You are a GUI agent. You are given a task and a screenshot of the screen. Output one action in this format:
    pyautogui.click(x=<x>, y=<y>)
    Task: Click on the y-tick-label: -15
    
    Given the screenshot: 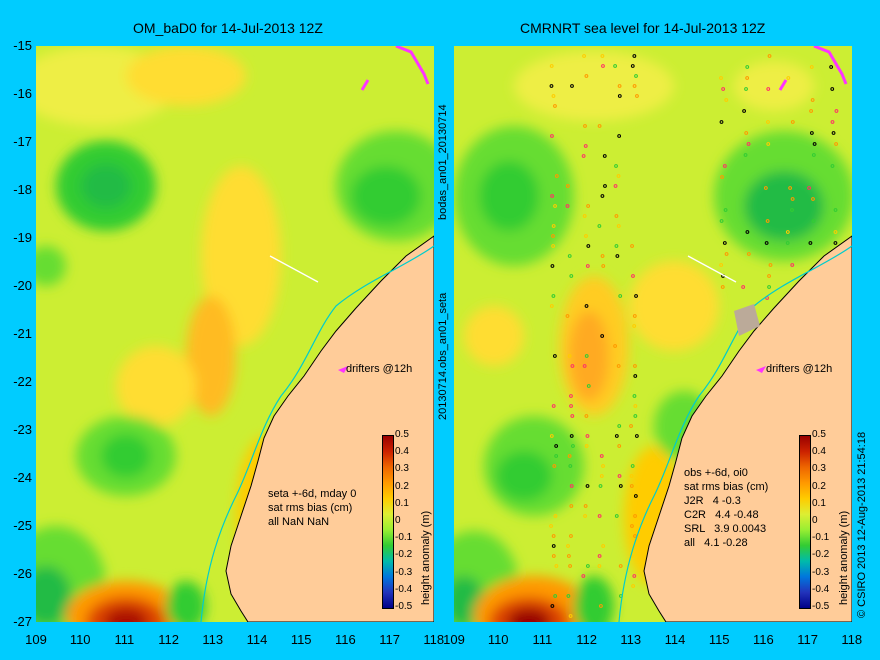 What is the action you would take?
    pyautogui.click(x=22, y=45)
    